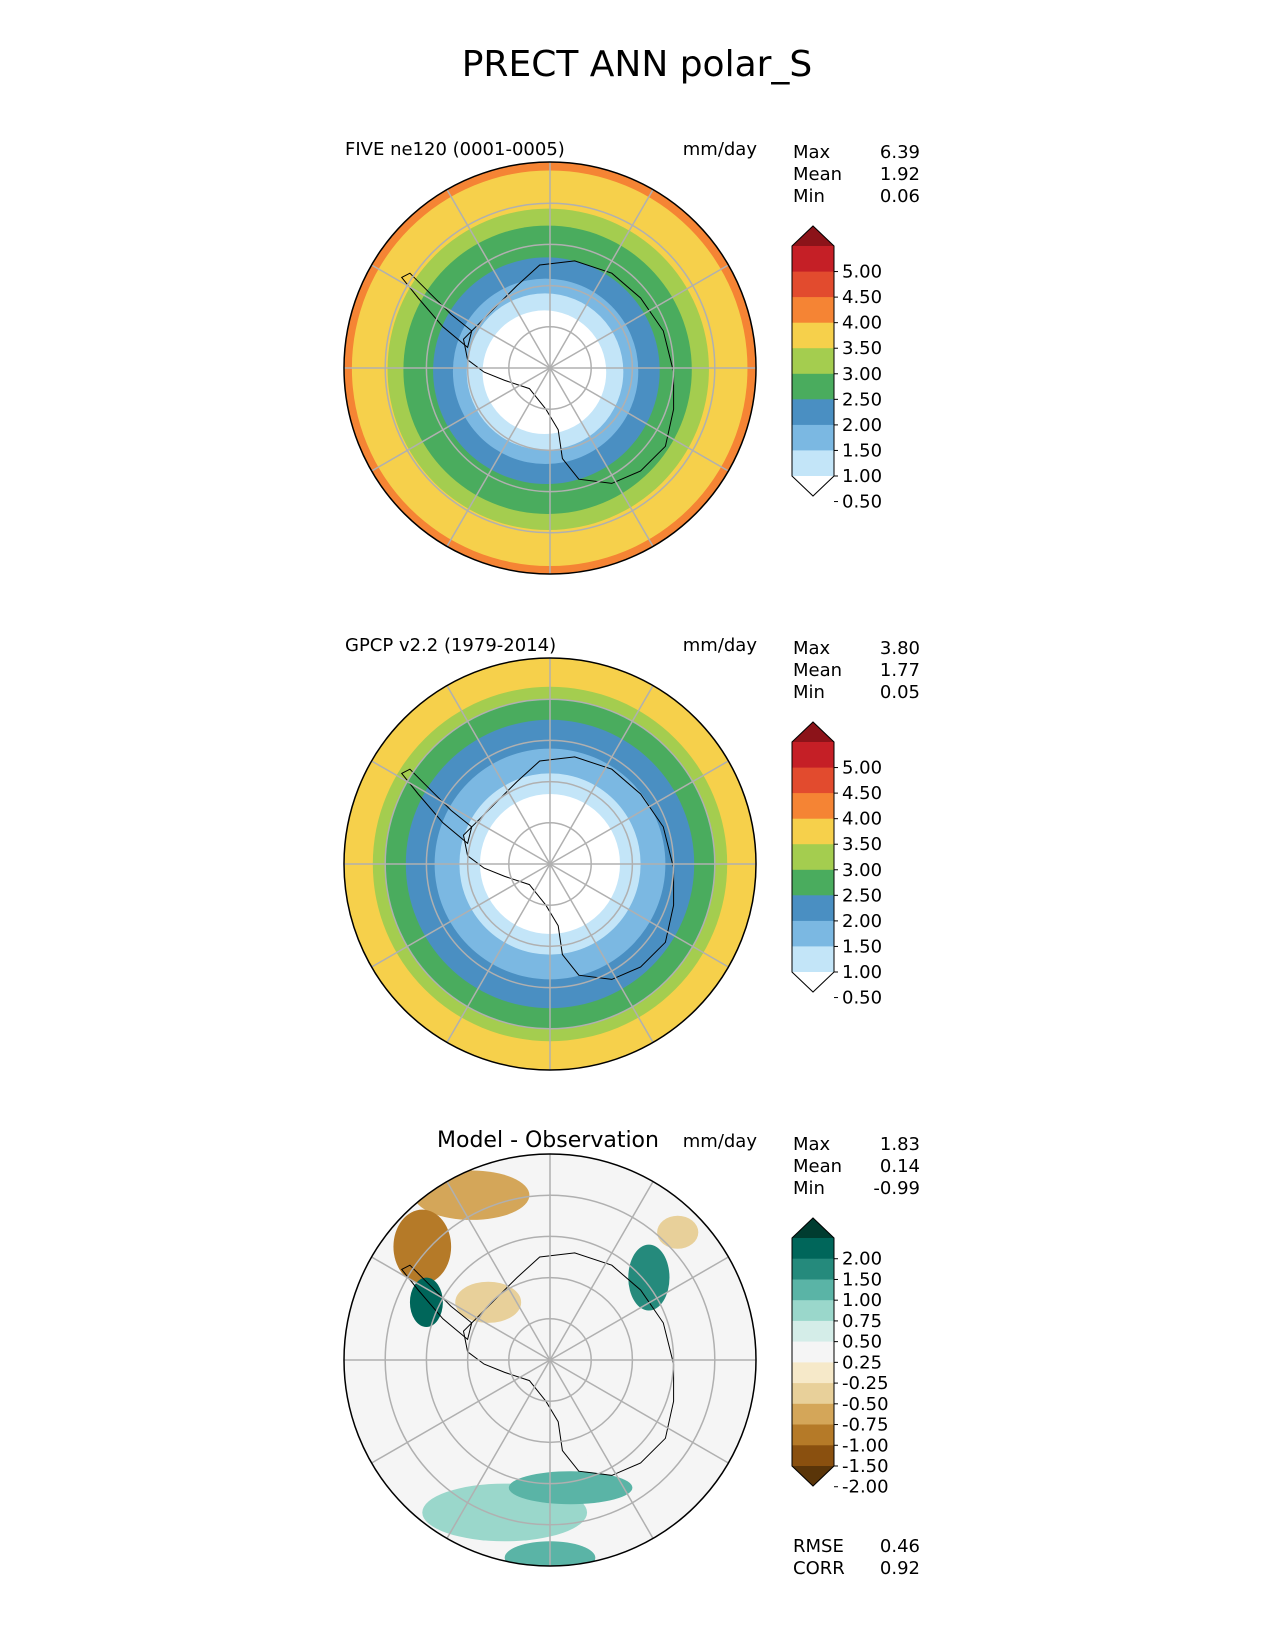  What do you see at coordinates (900, 1166) in the screenshot?
I see `stat-value: 0.14` at bounding box center [900, 1166].